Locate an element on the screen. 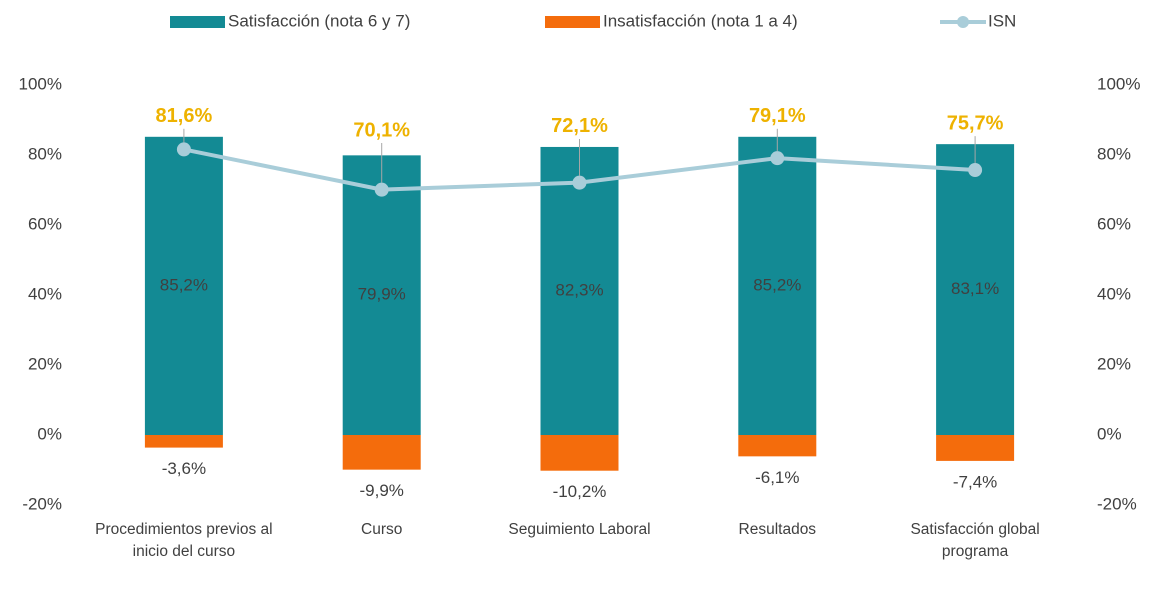  value-label: 82,3% is located at coordinates (579, 289).